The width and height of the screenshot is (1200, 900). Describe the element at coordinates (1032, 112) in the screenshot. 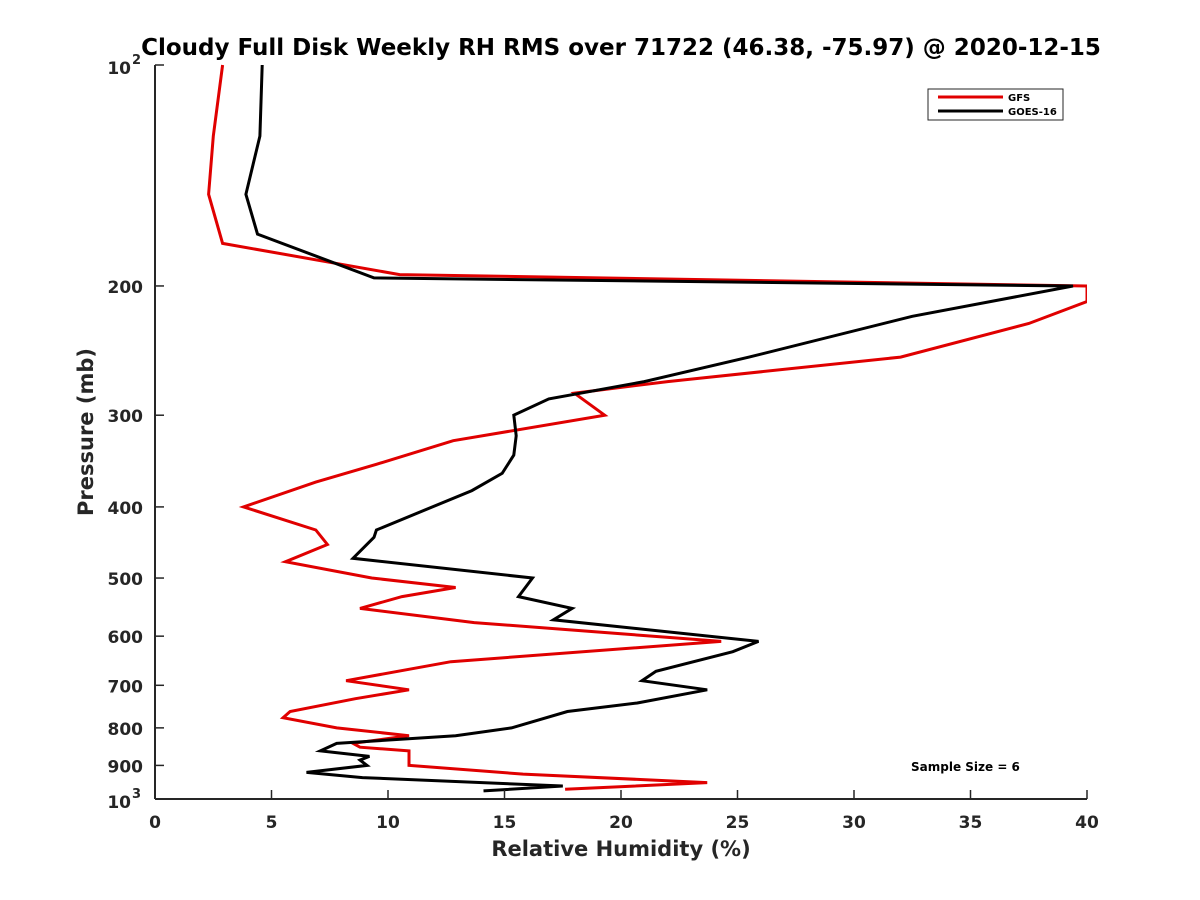

I see `legend-label-goes16: GOES-16` at that location.